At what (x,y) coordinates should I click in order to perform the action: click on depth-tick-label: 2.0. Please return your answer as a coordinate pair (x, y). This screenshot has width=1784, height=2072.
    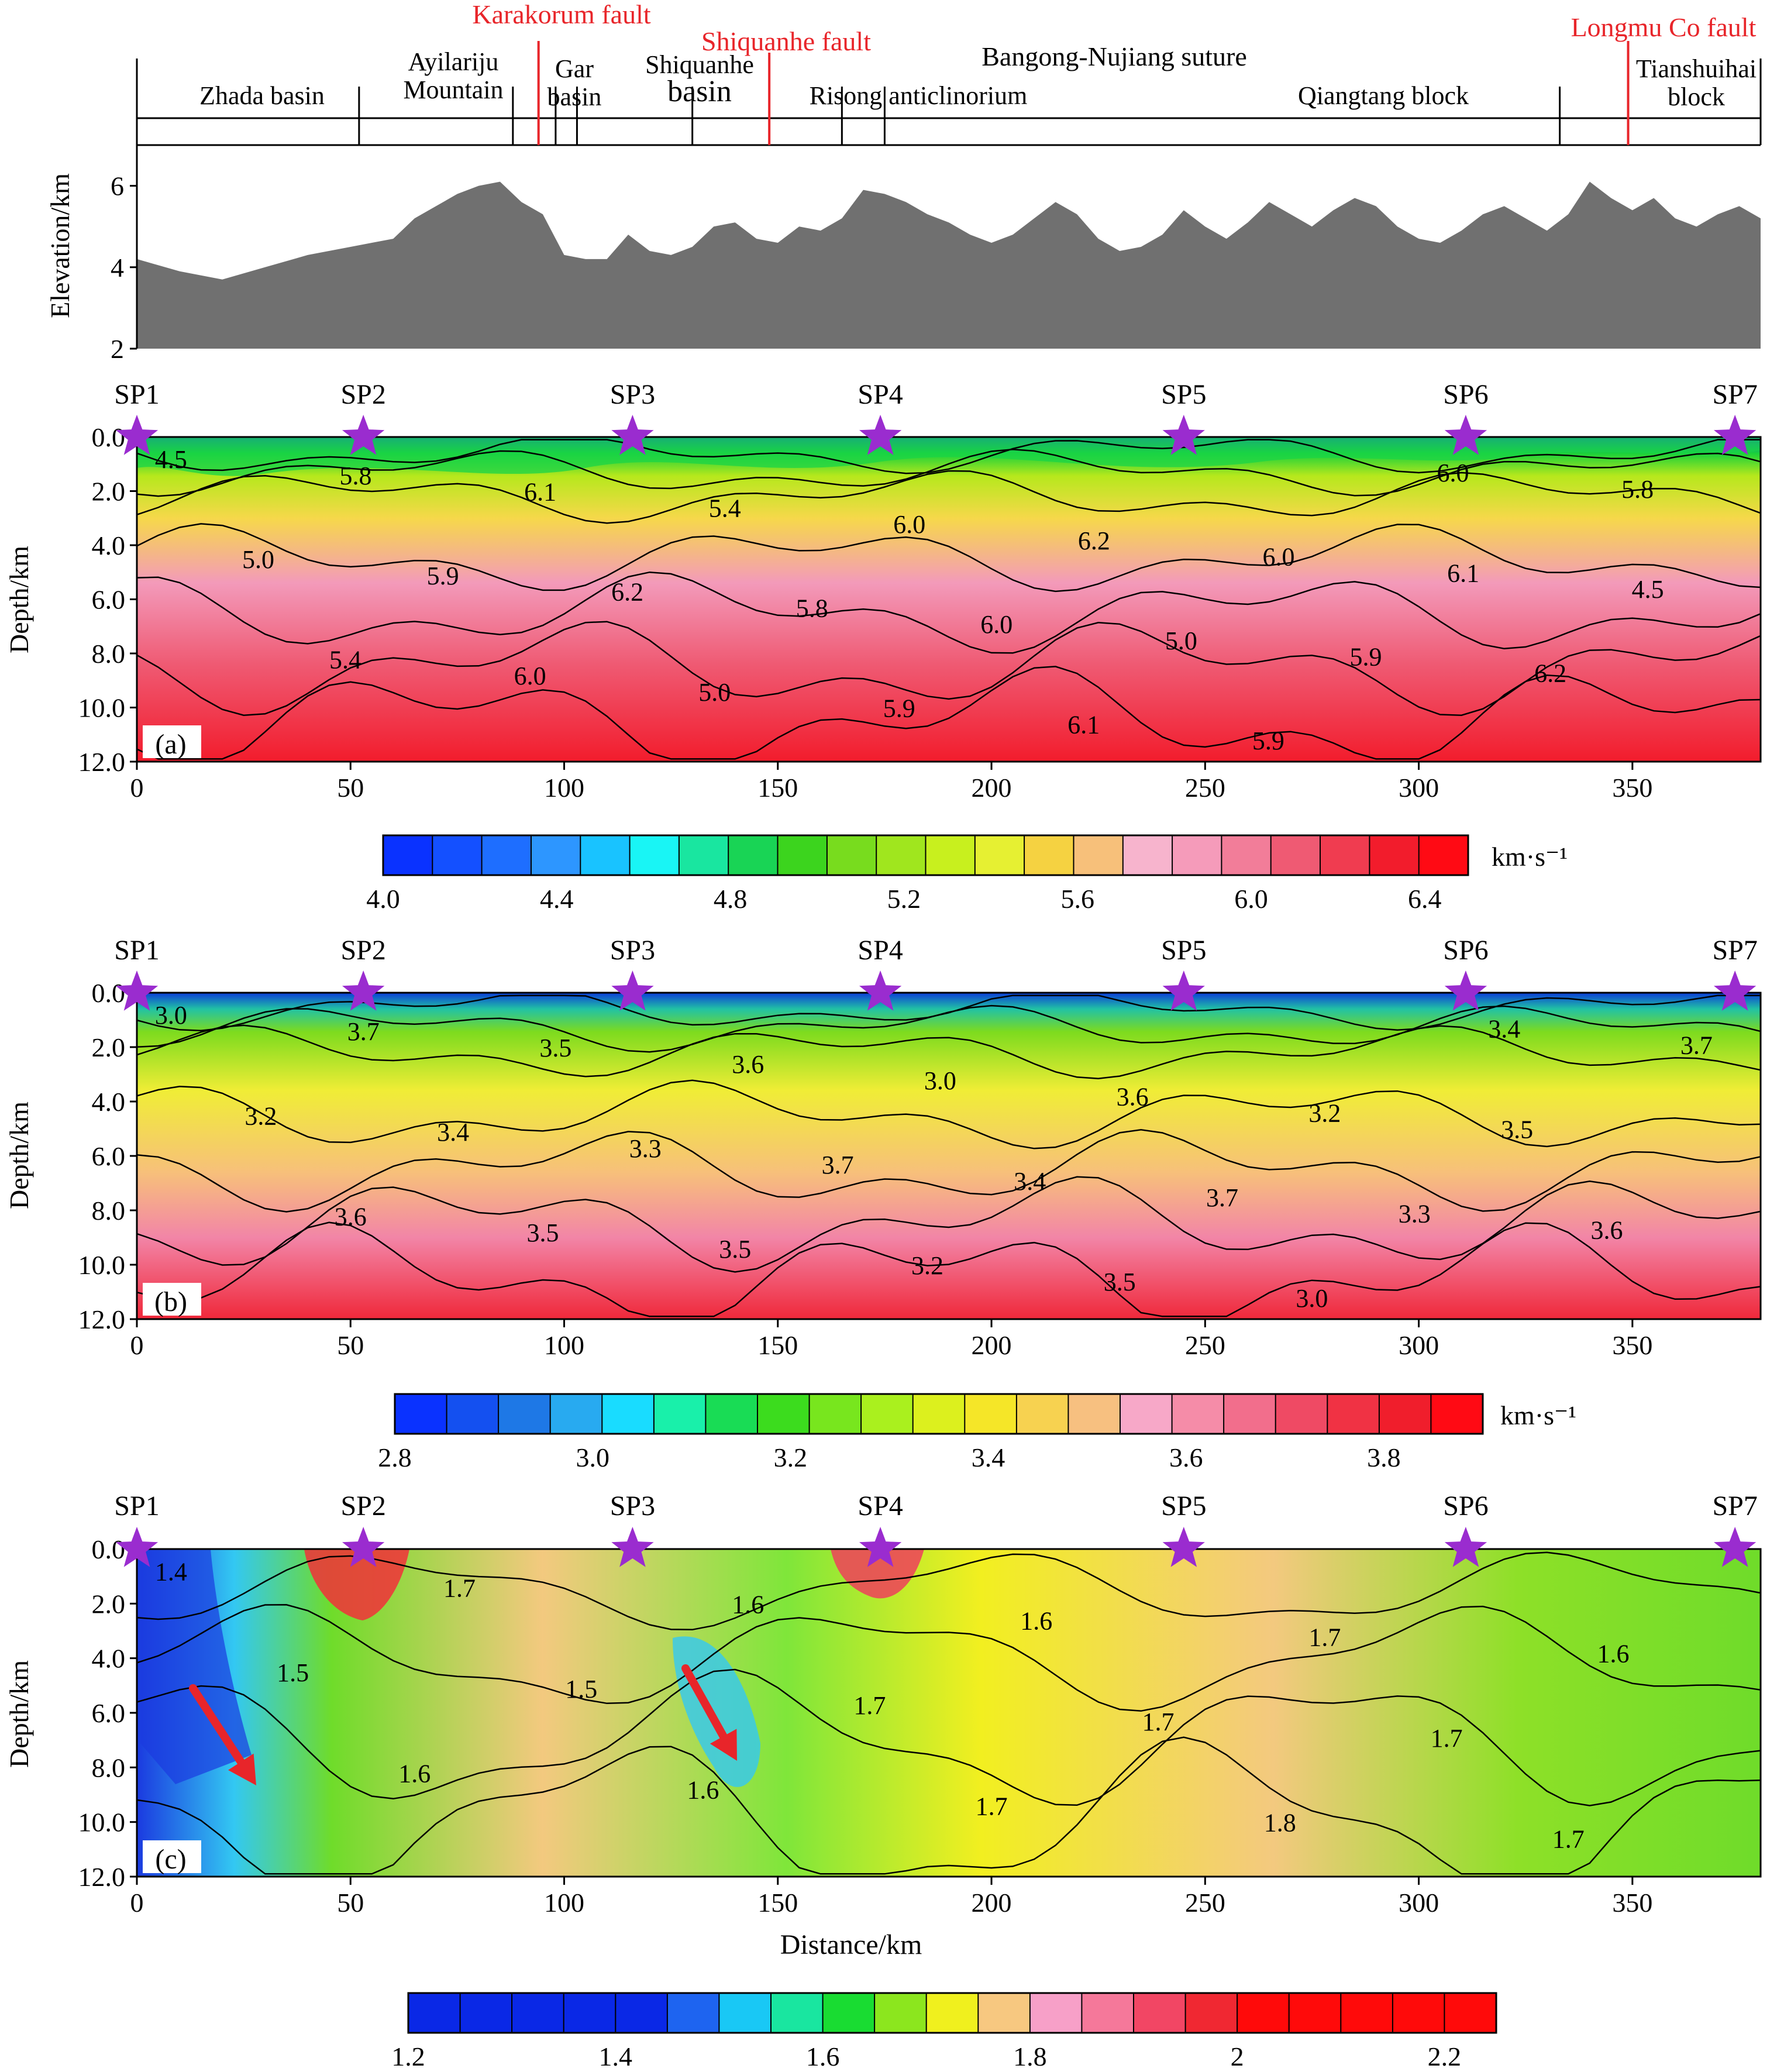
    Looking at the image, I should click on (109, 492).